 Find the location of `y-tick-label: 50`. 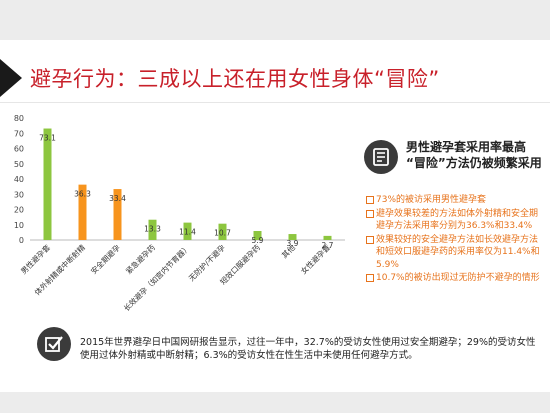

y-tick-label: 50 is located at coordinates (19, 164).